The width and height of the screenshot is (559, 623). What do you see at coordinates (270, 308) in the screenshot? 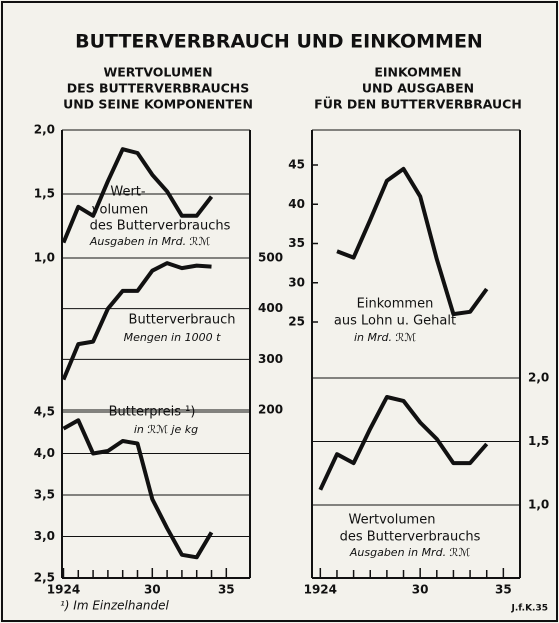
I see `y2-tick-label: 400` at bounding box center [270, 308].